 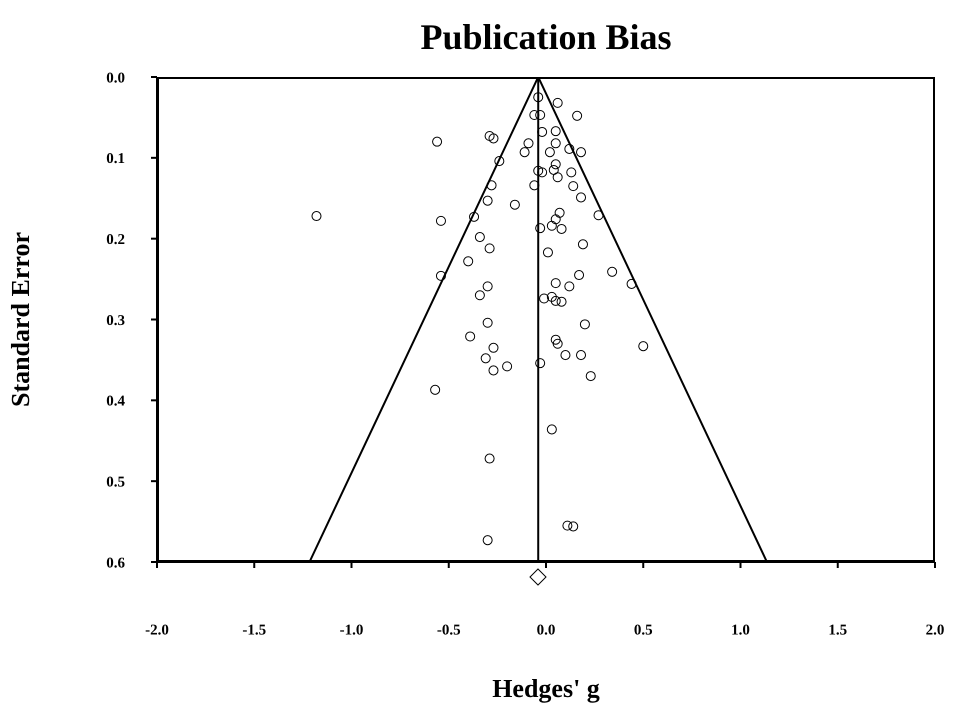 I want to click on y-tick-label: 0.1, so click(x=115, y=159).